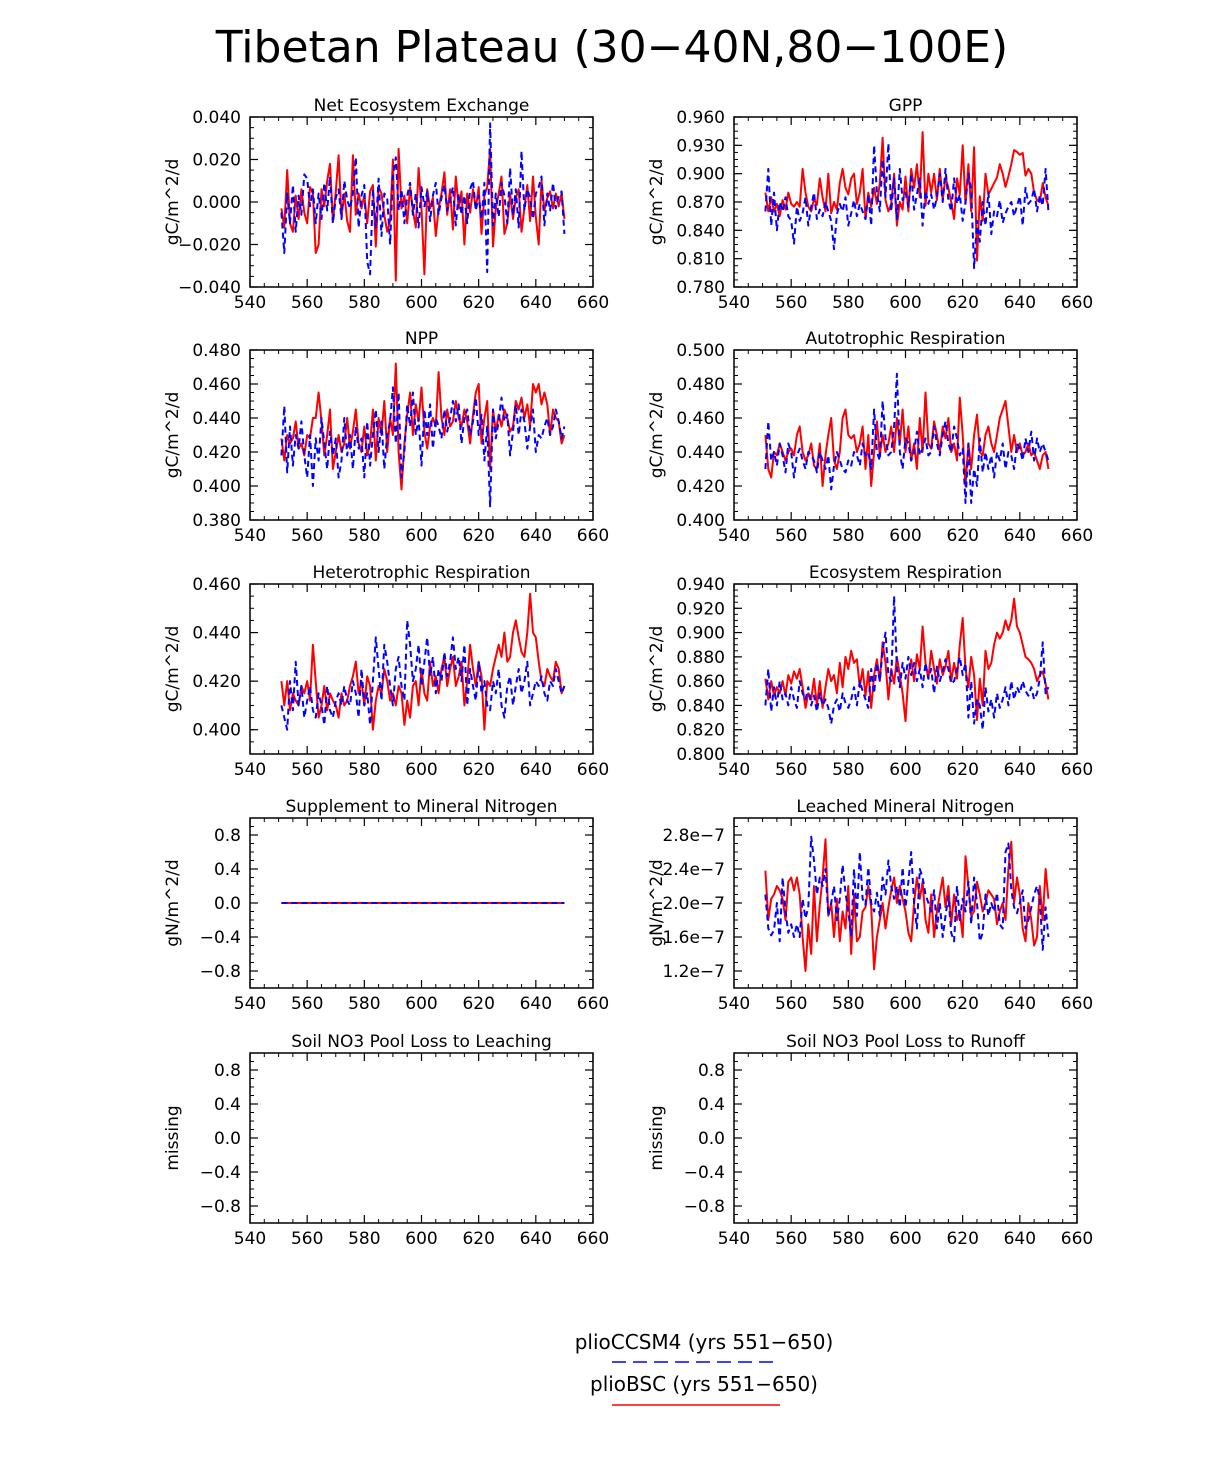  What do you see at coordinates (700, 453) in the screenshot?
I see `y-tick-label: 0.440` at bounding box center [700, 453].